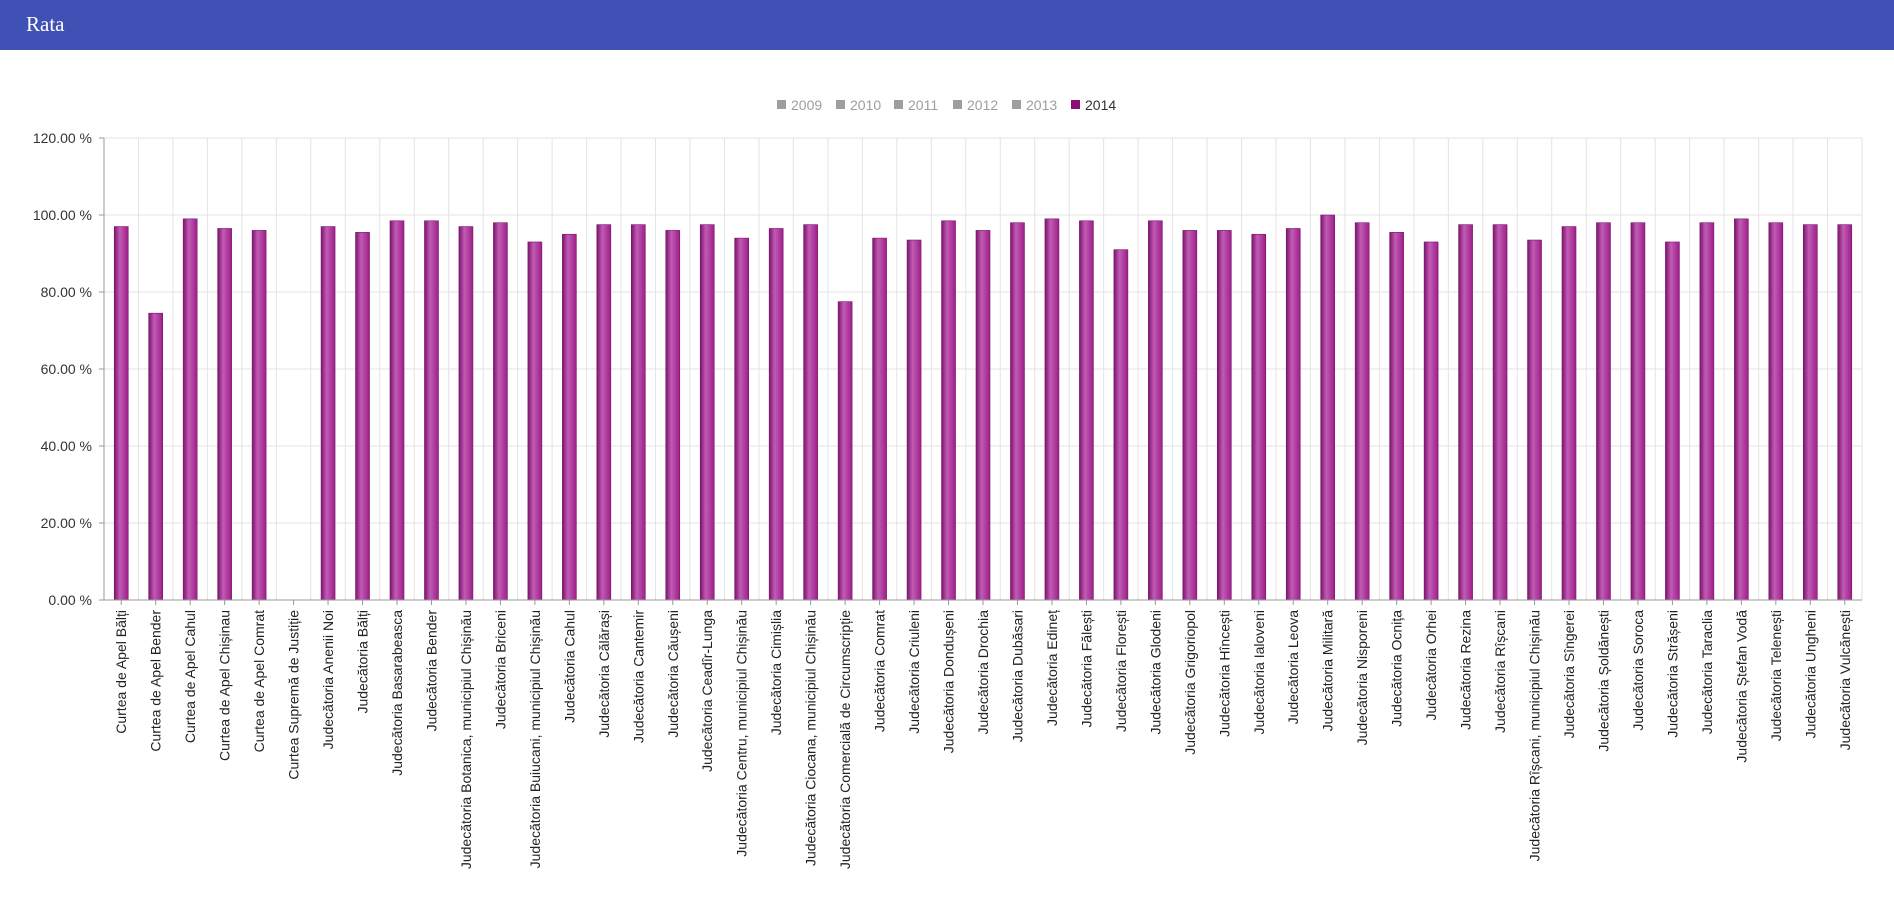 The height and width of the screenshot is (903, 1894). I want to click on x-category-label: Judecătoria Călărași, so click(604, 674).